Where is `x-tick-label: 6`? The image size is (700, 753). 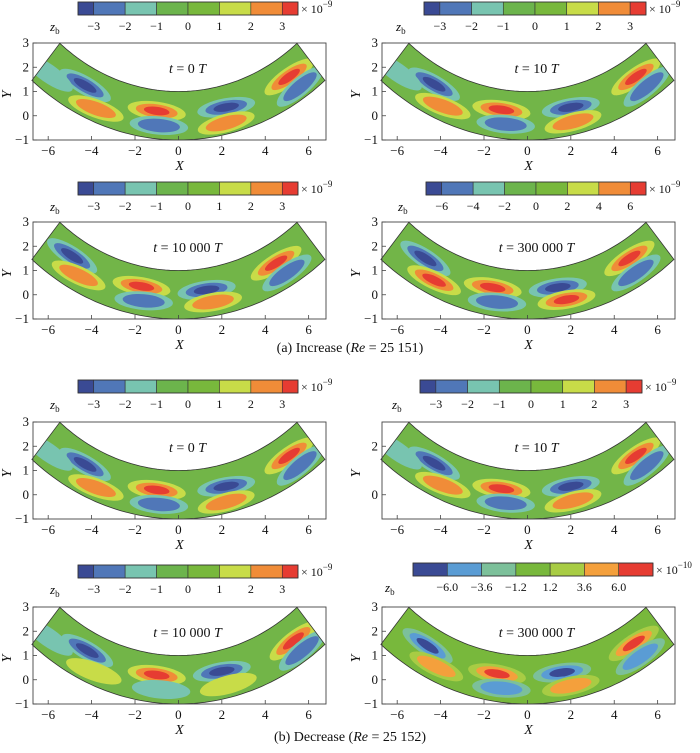 x-tick-label: 6 is located at coordinates (657, 329).